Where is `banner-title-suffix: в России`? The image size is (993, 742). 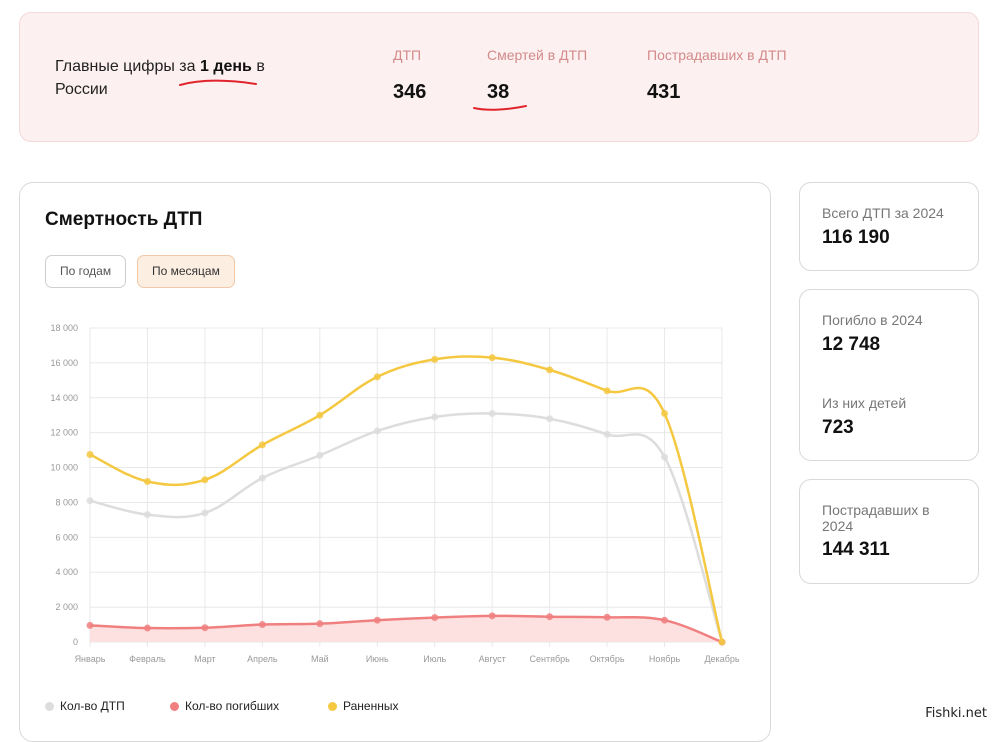
banner-title-suffix: в России is located at coordinates (160, 78).